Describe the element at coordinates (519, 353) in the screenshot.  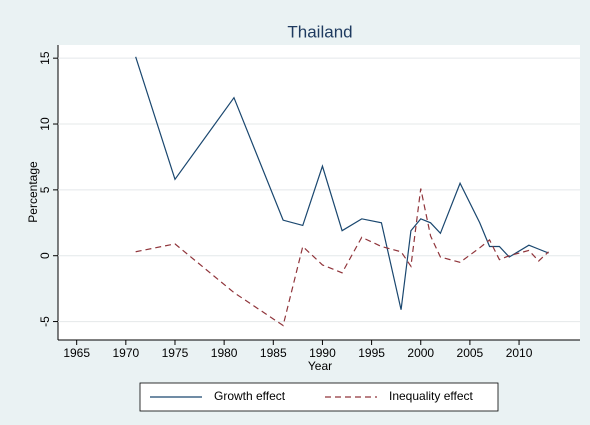
I see `x-tick-label: 2010` at that location.